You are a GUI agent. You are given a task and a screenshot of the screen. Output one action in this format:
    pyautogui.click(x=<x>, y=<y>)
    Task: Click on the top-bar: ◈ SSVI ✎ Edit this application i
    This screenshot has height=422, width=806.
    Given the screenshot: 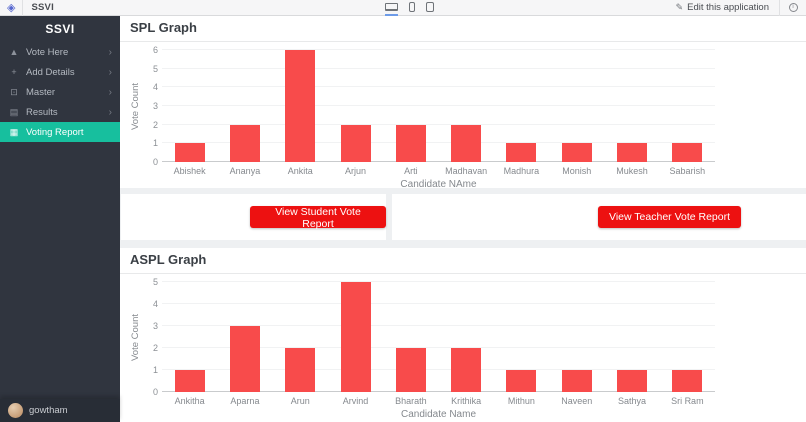 What is the action you would take?
    pyautogui.click(x=403, y=8)
    